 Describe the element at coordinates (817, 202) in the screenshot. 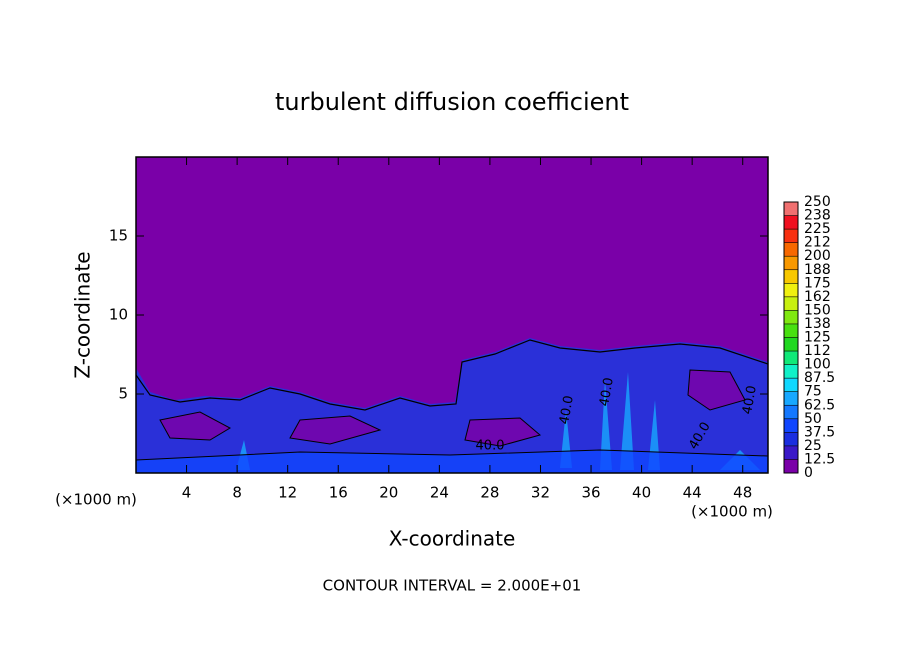

I see `colorbar-label: 250` at that location.